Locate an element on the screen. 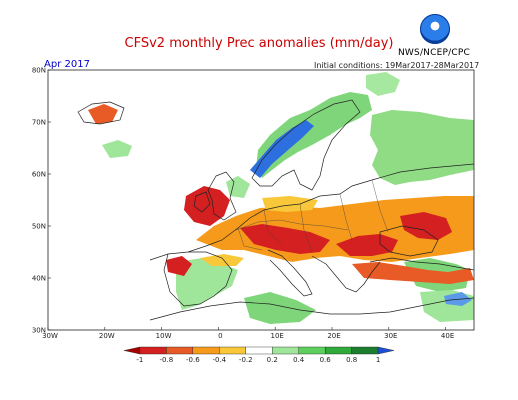 The width and height of the screenshot is (518, 400). red-patch-balkans is located at coordinates (367, 245).